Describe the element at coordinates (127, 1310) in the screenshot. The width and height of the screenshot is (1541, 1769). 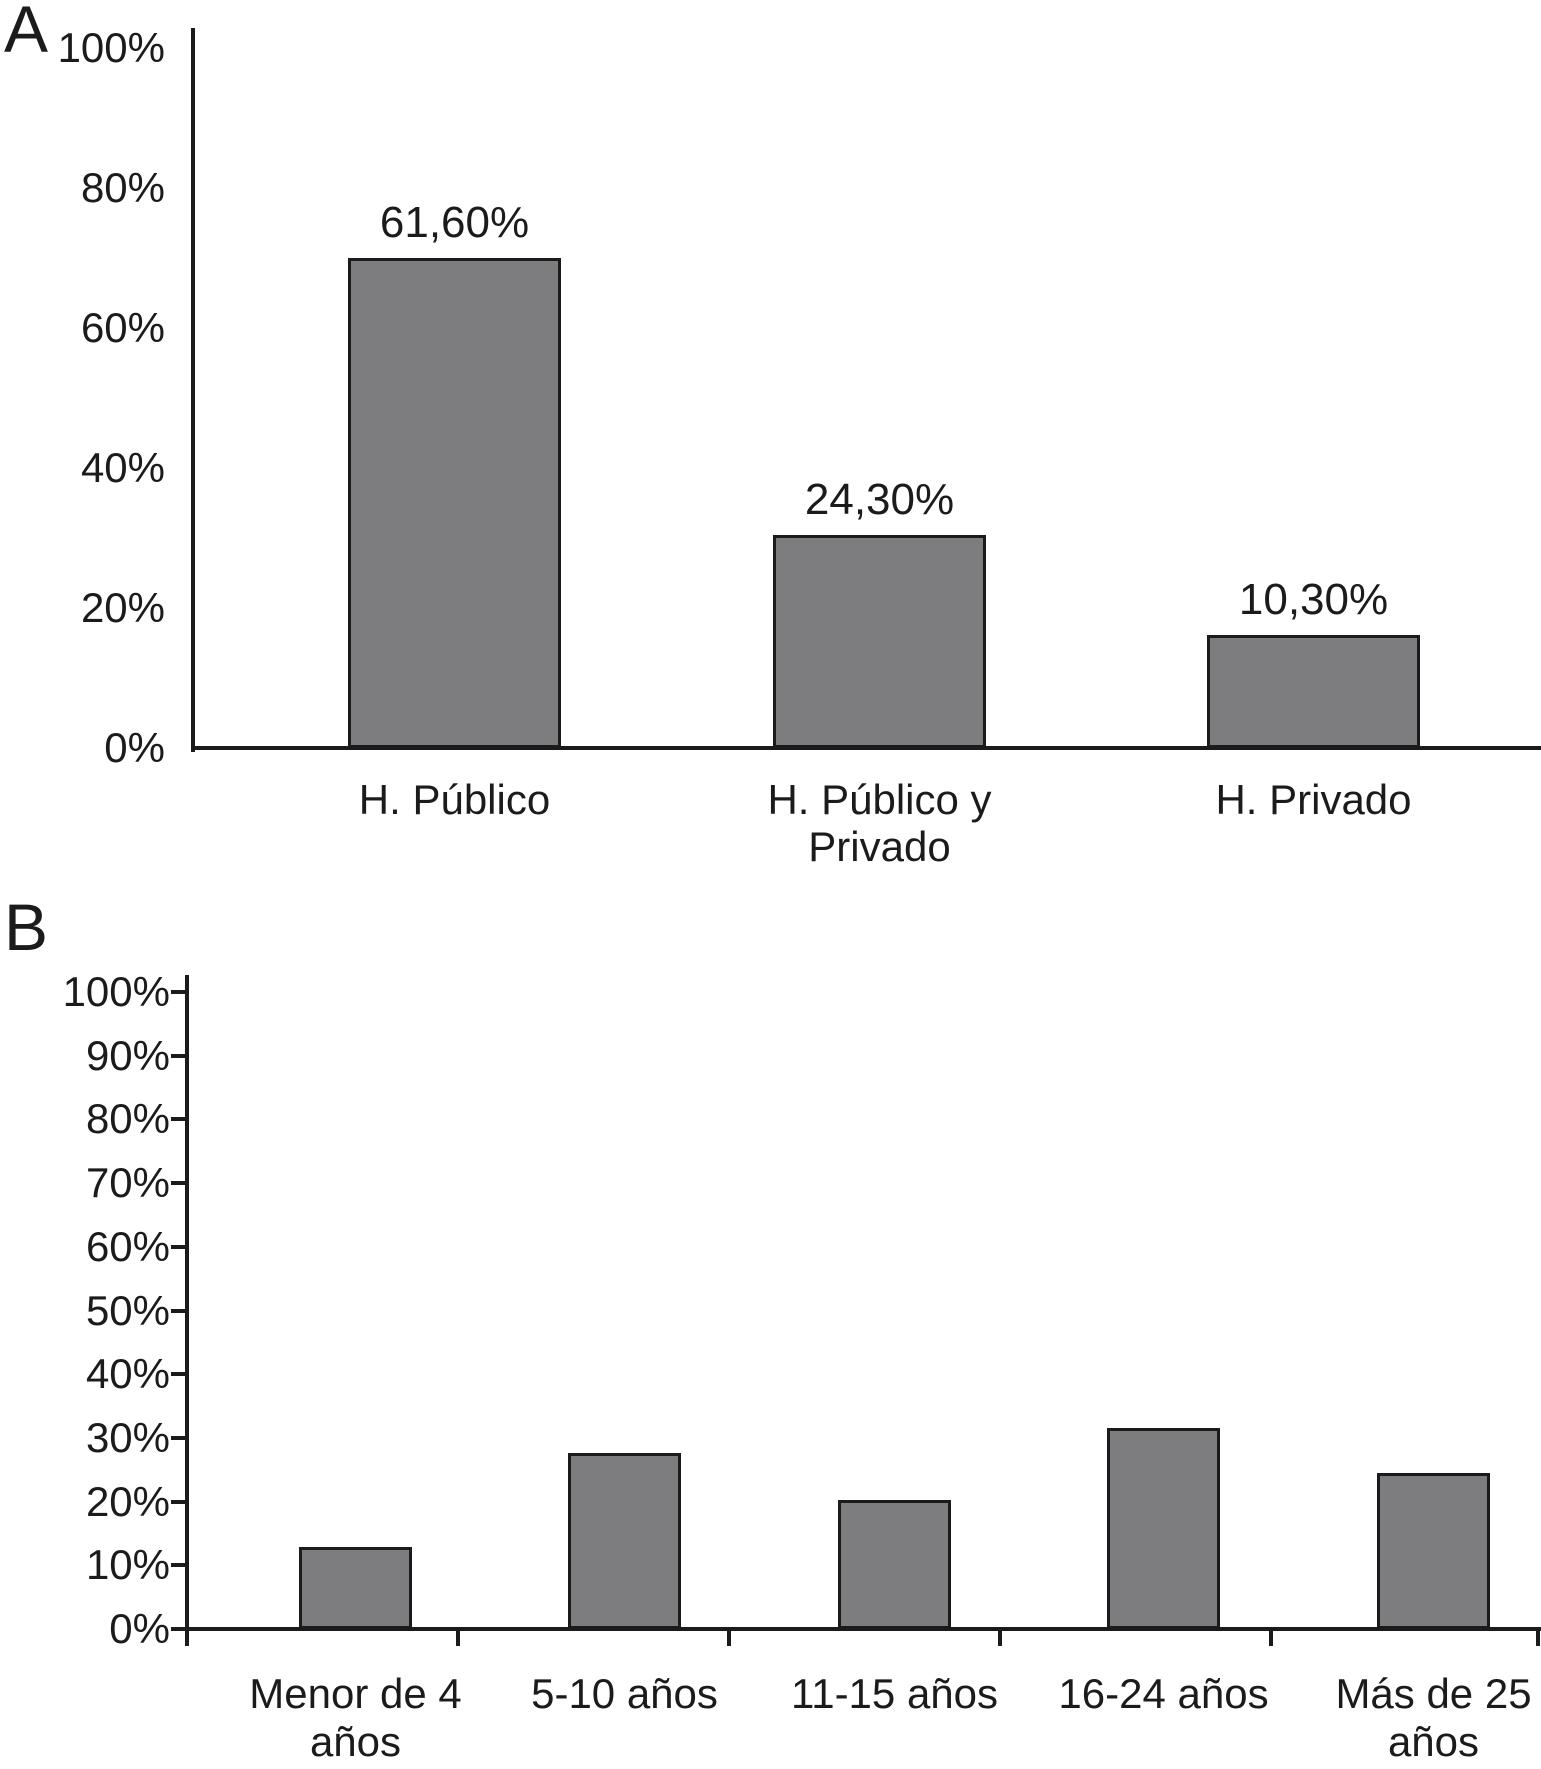
I see `y-tick-label: 50%` at that location.